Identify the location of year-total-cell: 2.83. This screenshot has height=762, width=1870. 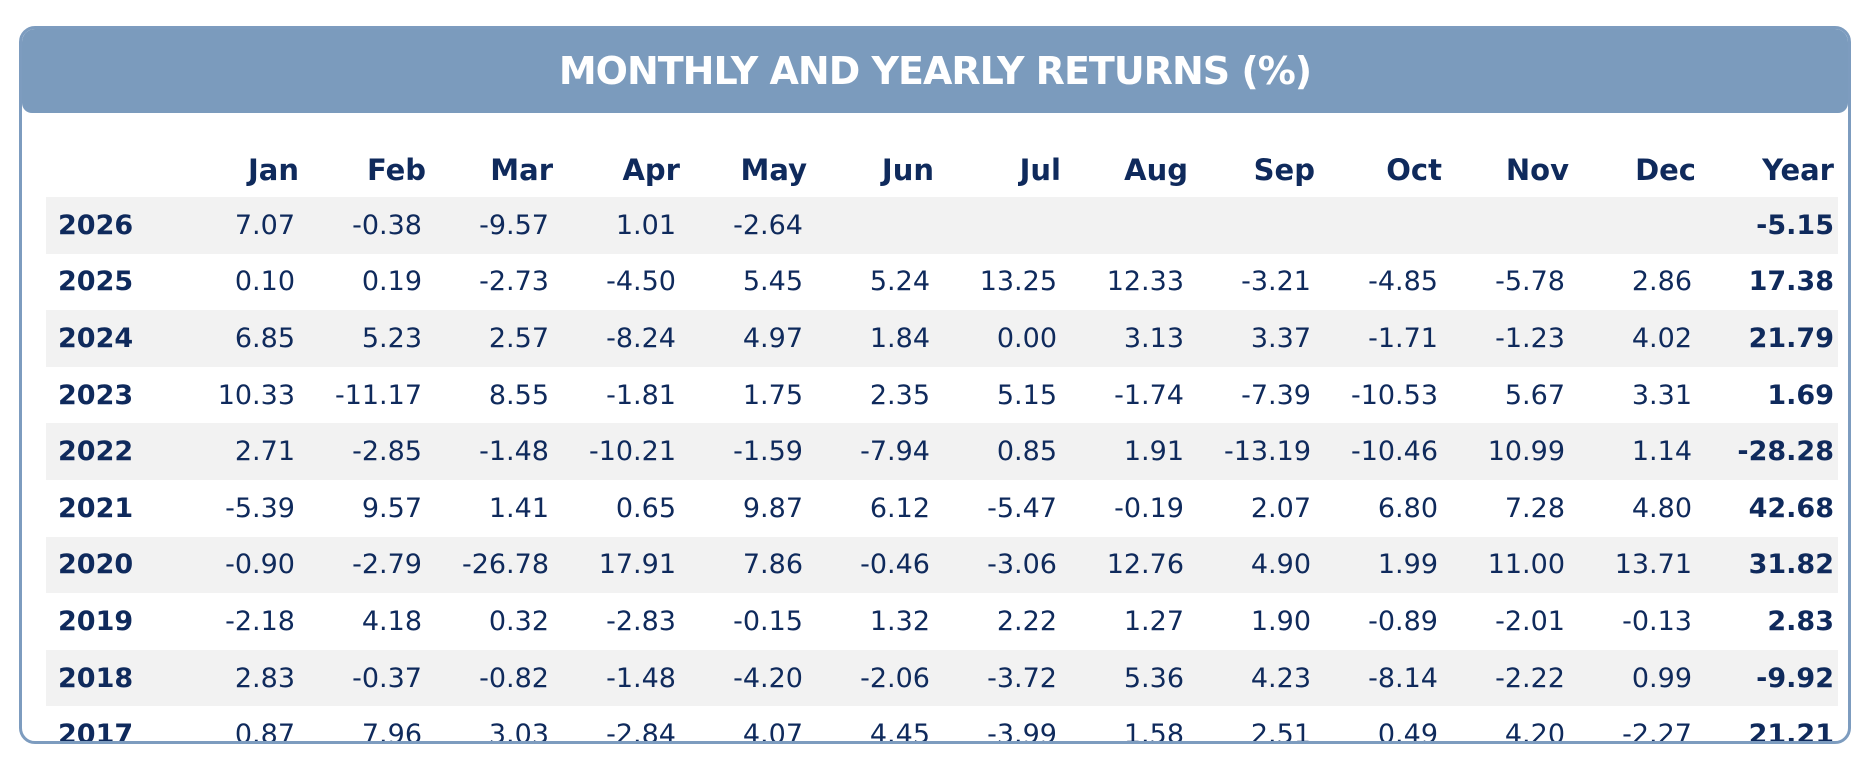
(1800, 621).